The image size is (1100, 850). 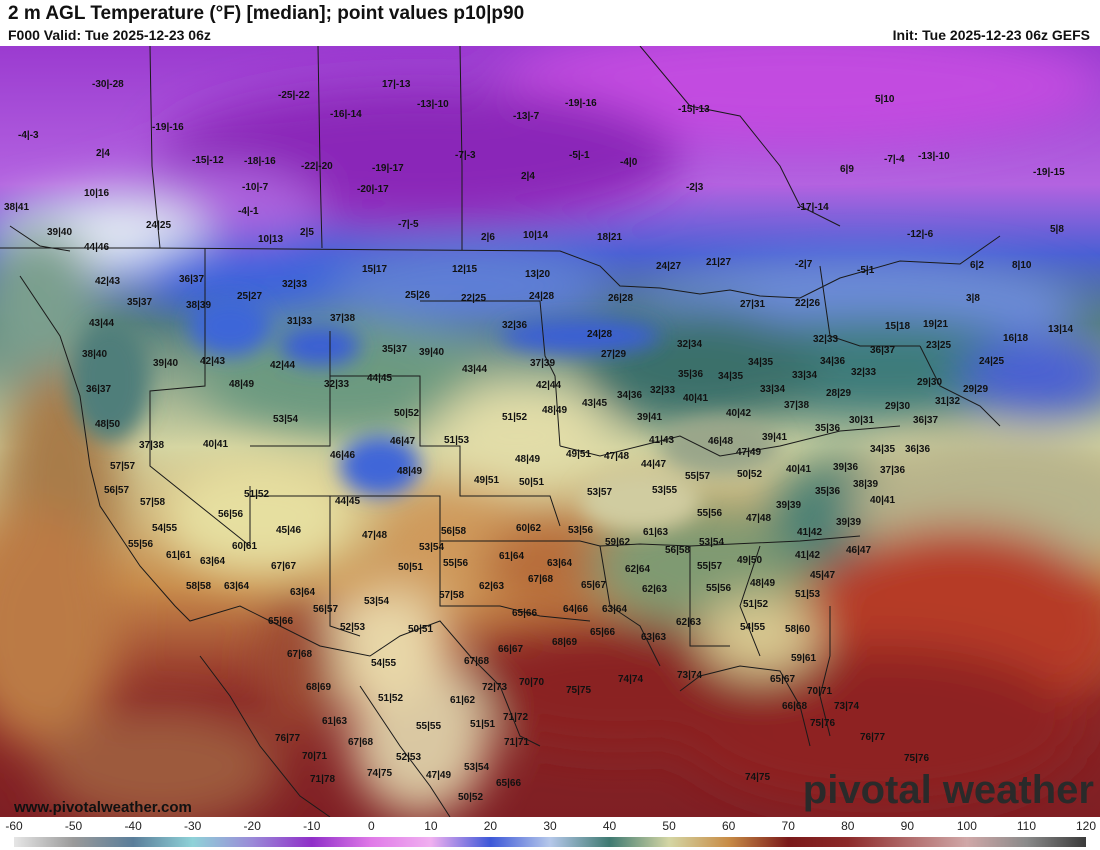 I want to click on point-value: 36|36, so click(x=918, y=449).